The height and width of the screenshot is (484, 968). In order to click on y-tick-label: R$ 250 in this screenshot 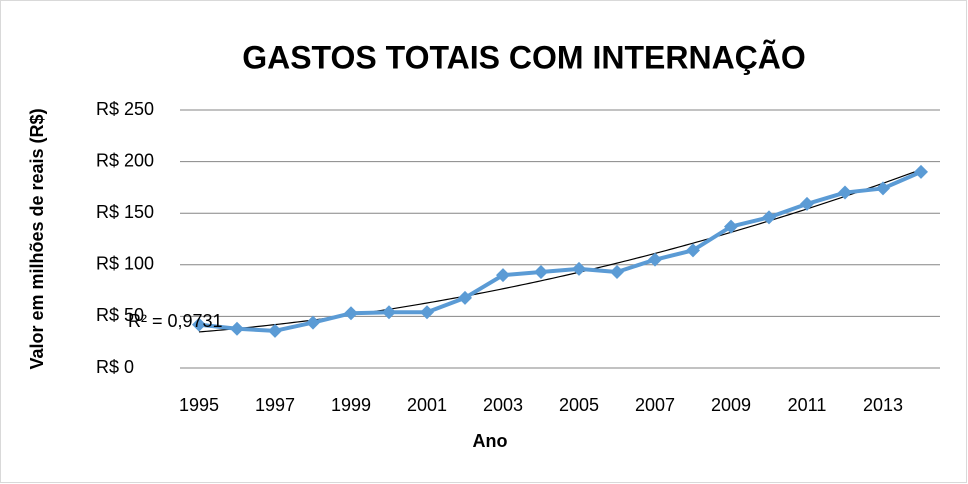, I will do `click(125, 109)`.